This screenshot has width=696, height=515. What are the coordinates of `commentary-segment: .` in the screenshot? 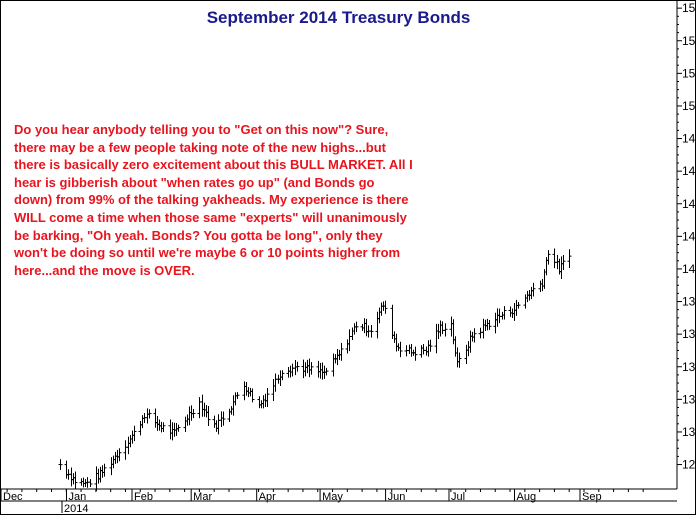 It's located at (193, 270).